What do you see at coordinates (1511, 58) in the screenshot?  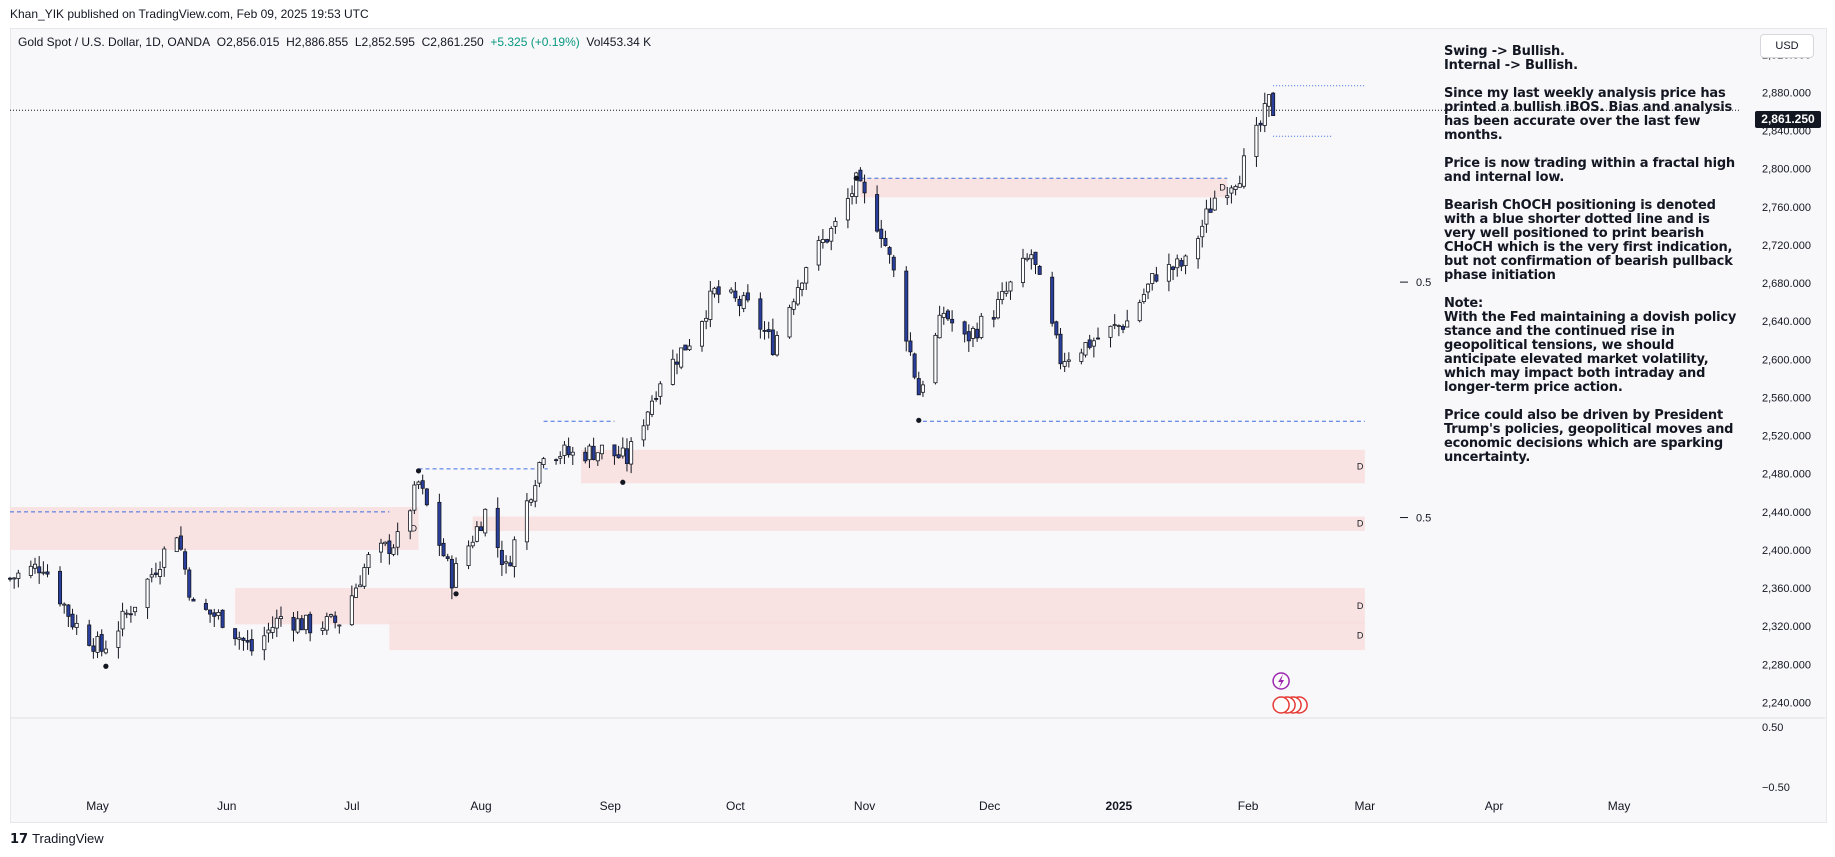 I see `note-paragraph: Swing -> Bullish. Internal -> Bullish.` at bounding box center [1511, 58].